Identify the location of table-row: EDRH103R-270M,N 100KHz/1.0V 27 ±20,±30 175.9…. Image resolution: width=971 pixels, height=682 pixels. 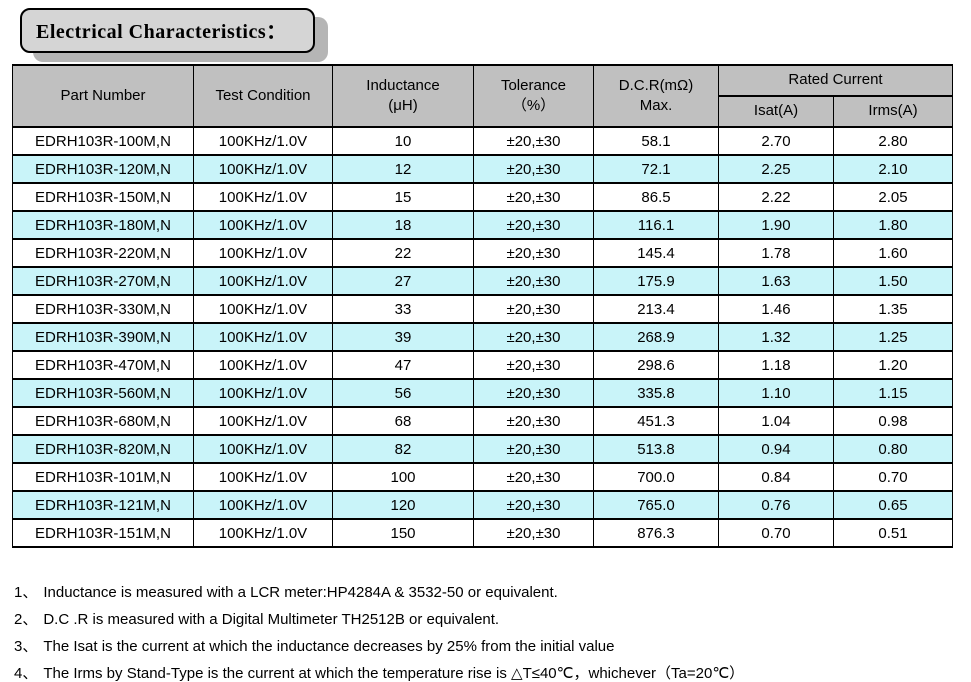
(482, 281).